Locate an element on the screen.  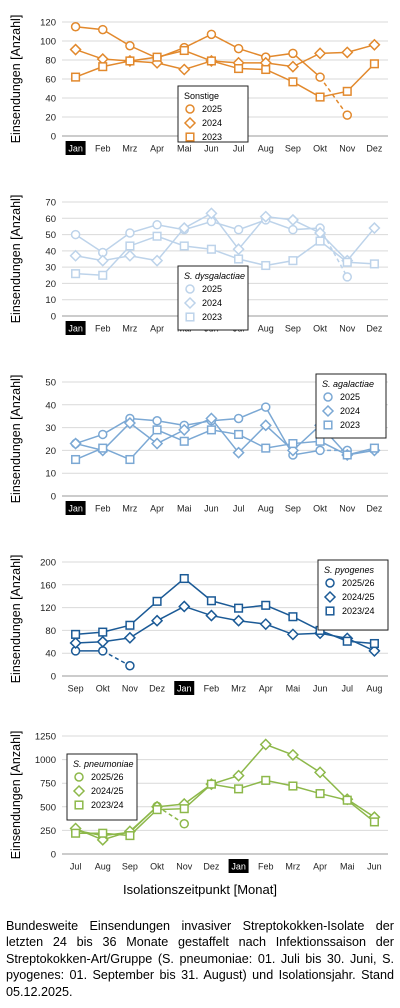
legend: S. pyogenes 2025/26 2024/25 2023/24 is located at coordinates (353, 595).